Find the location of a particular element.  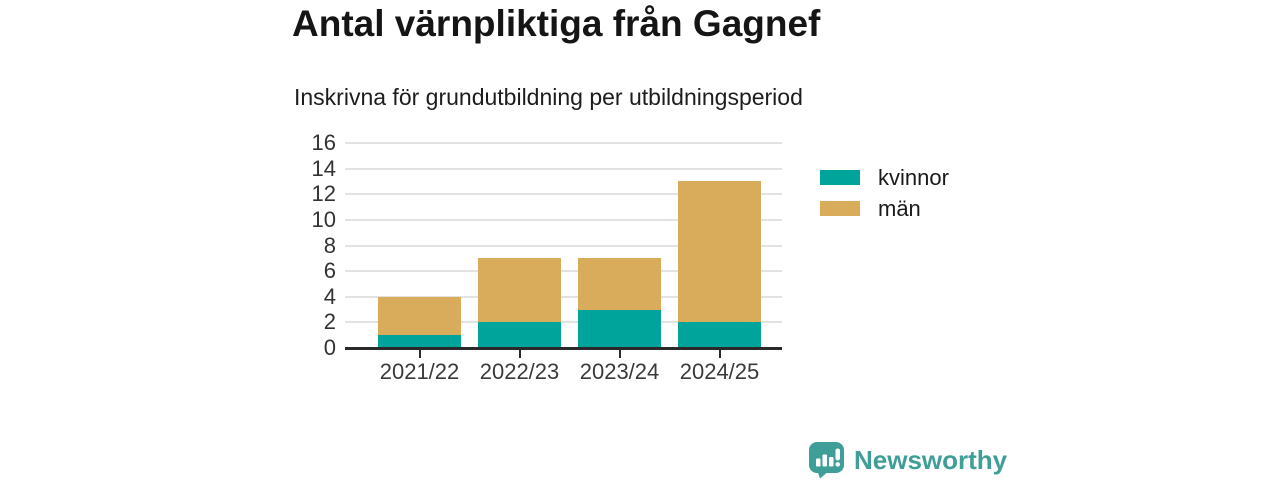

legend: kvinnor män is located at coordinates (884, 193).